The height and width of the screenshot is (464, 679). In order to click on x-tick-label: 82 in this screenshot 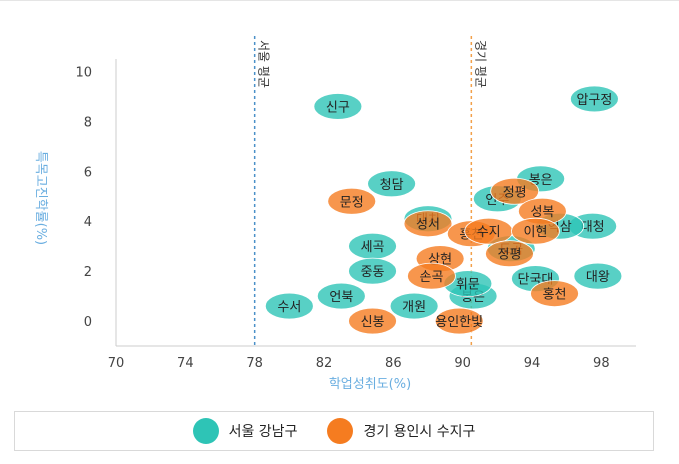, I will do `click(324, 363)`.